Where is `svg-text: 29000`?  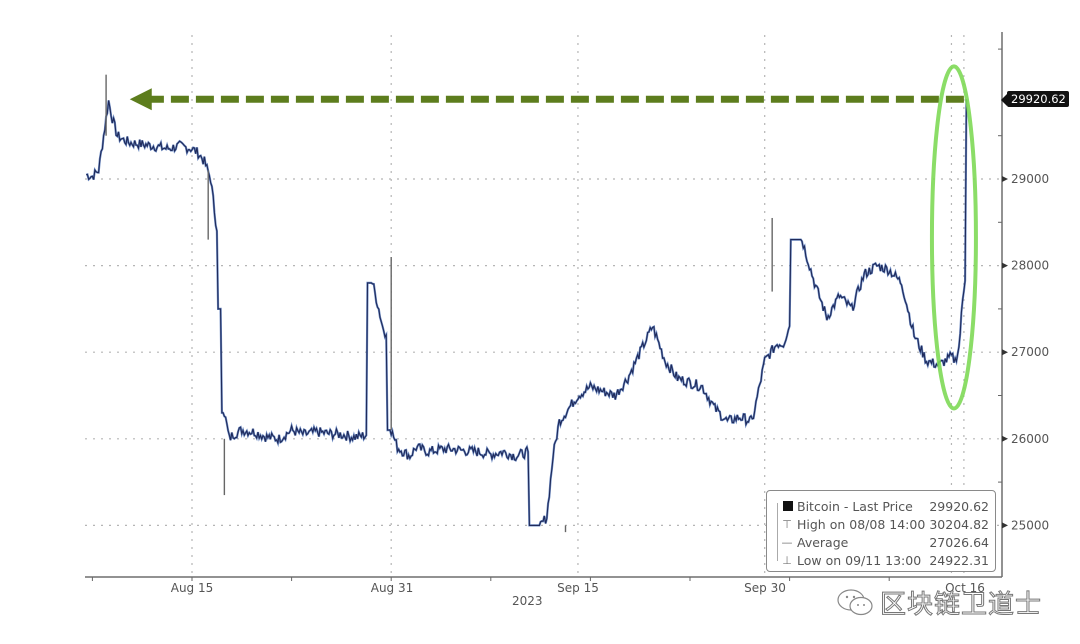
svg-text: 29000 is located at coordinates (1030, 179).